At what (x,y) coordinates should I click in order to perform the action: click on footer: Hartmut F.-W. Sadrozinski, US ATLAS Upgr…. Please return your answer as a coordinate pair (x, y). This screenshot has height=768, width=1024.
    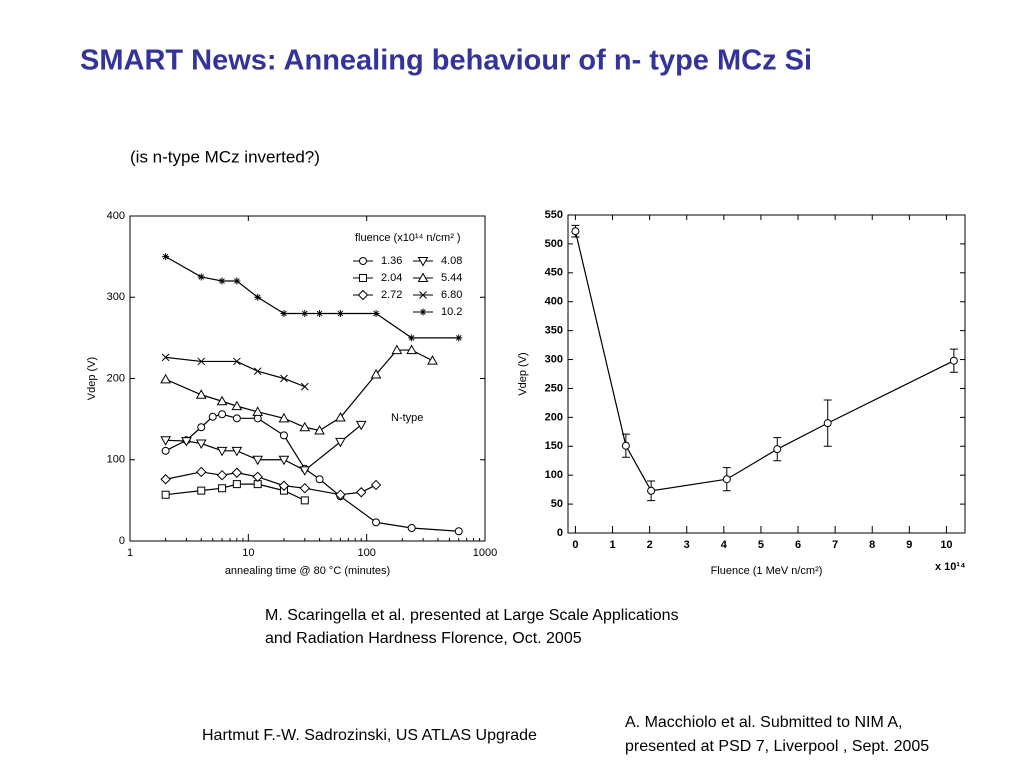
    Looking at the image, I should click on (369, 735).